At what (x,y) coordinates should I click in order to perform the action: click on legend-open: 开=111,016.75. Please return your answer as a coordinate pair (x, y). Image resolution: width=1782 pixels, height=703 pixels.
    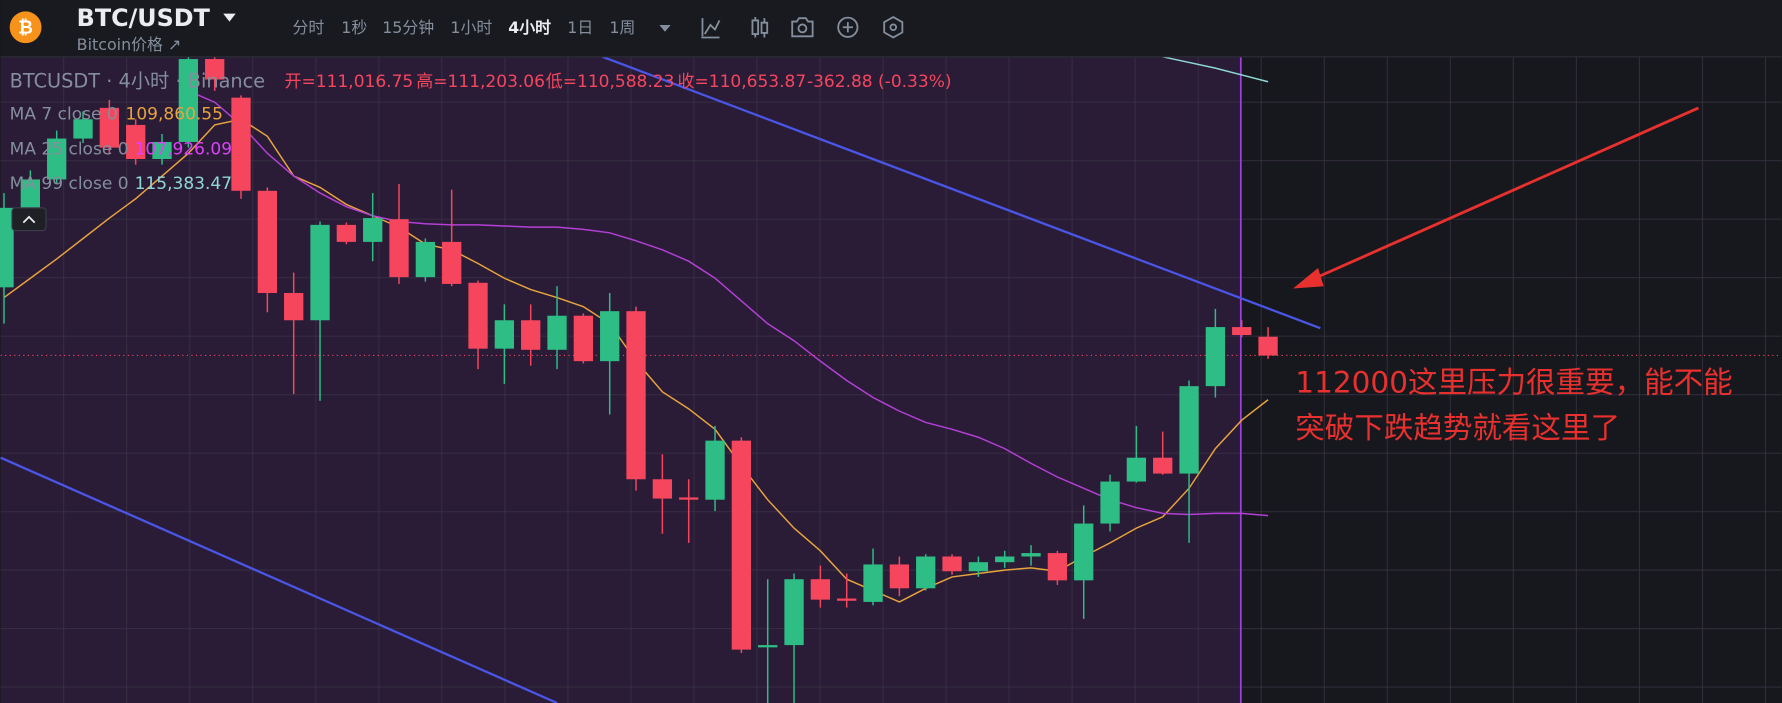
    Looking at the image, I should click on (349, 82).